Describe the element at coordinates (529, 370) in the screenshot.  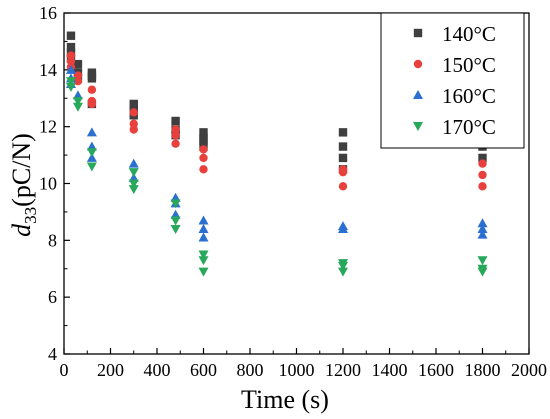
I see `x-tick-label: 2000` at that location.